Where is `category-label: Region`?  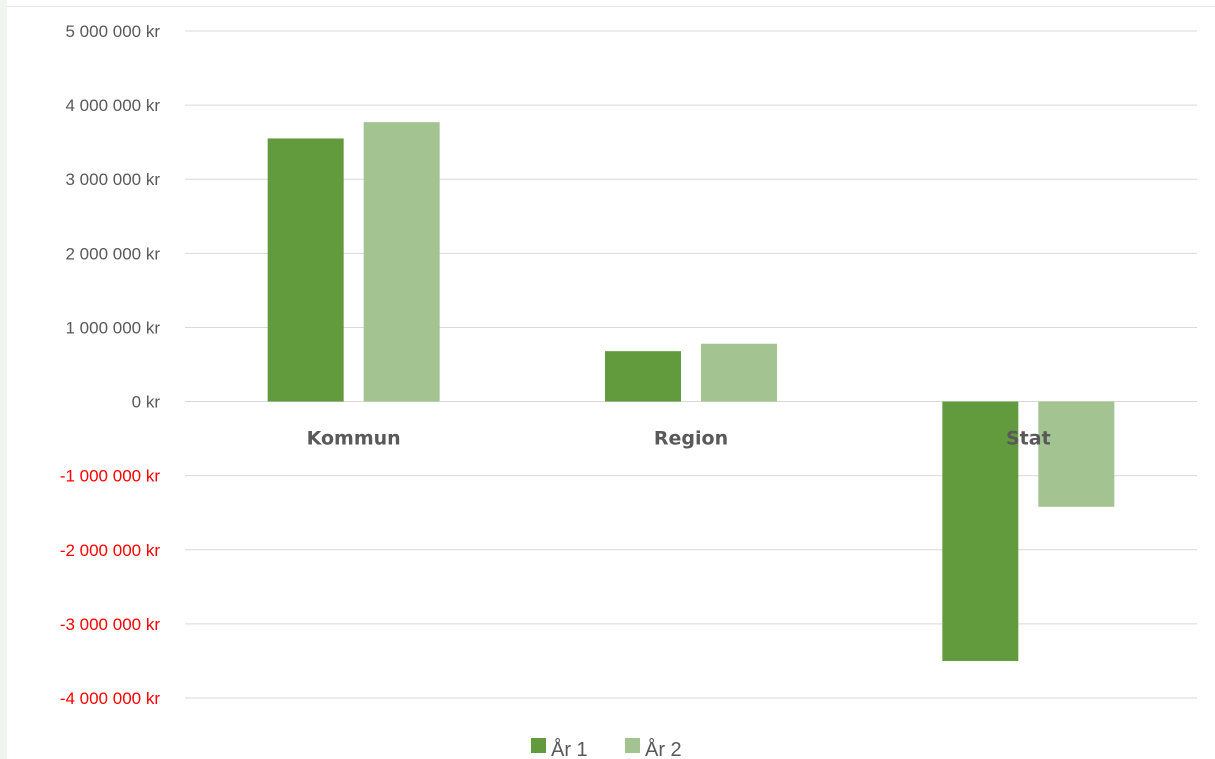
category-label: Region is located at coordinates (691, 439).